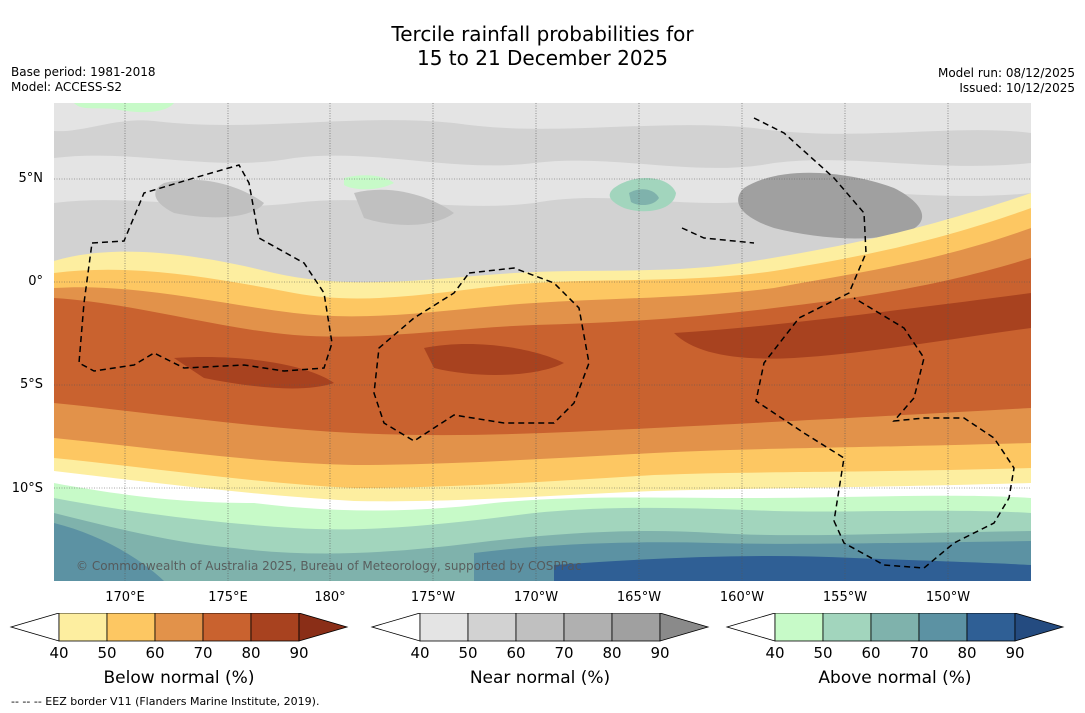 The image size is (1085, 713). I want to click on cb3-tick-80: 80, so click(967, 653).